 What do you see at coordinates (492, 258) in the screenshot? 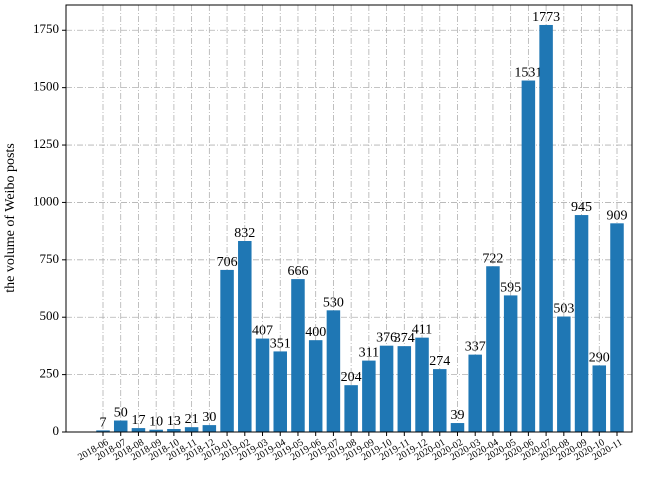
I see `value-label: 722` at bounding box center [492, 258].